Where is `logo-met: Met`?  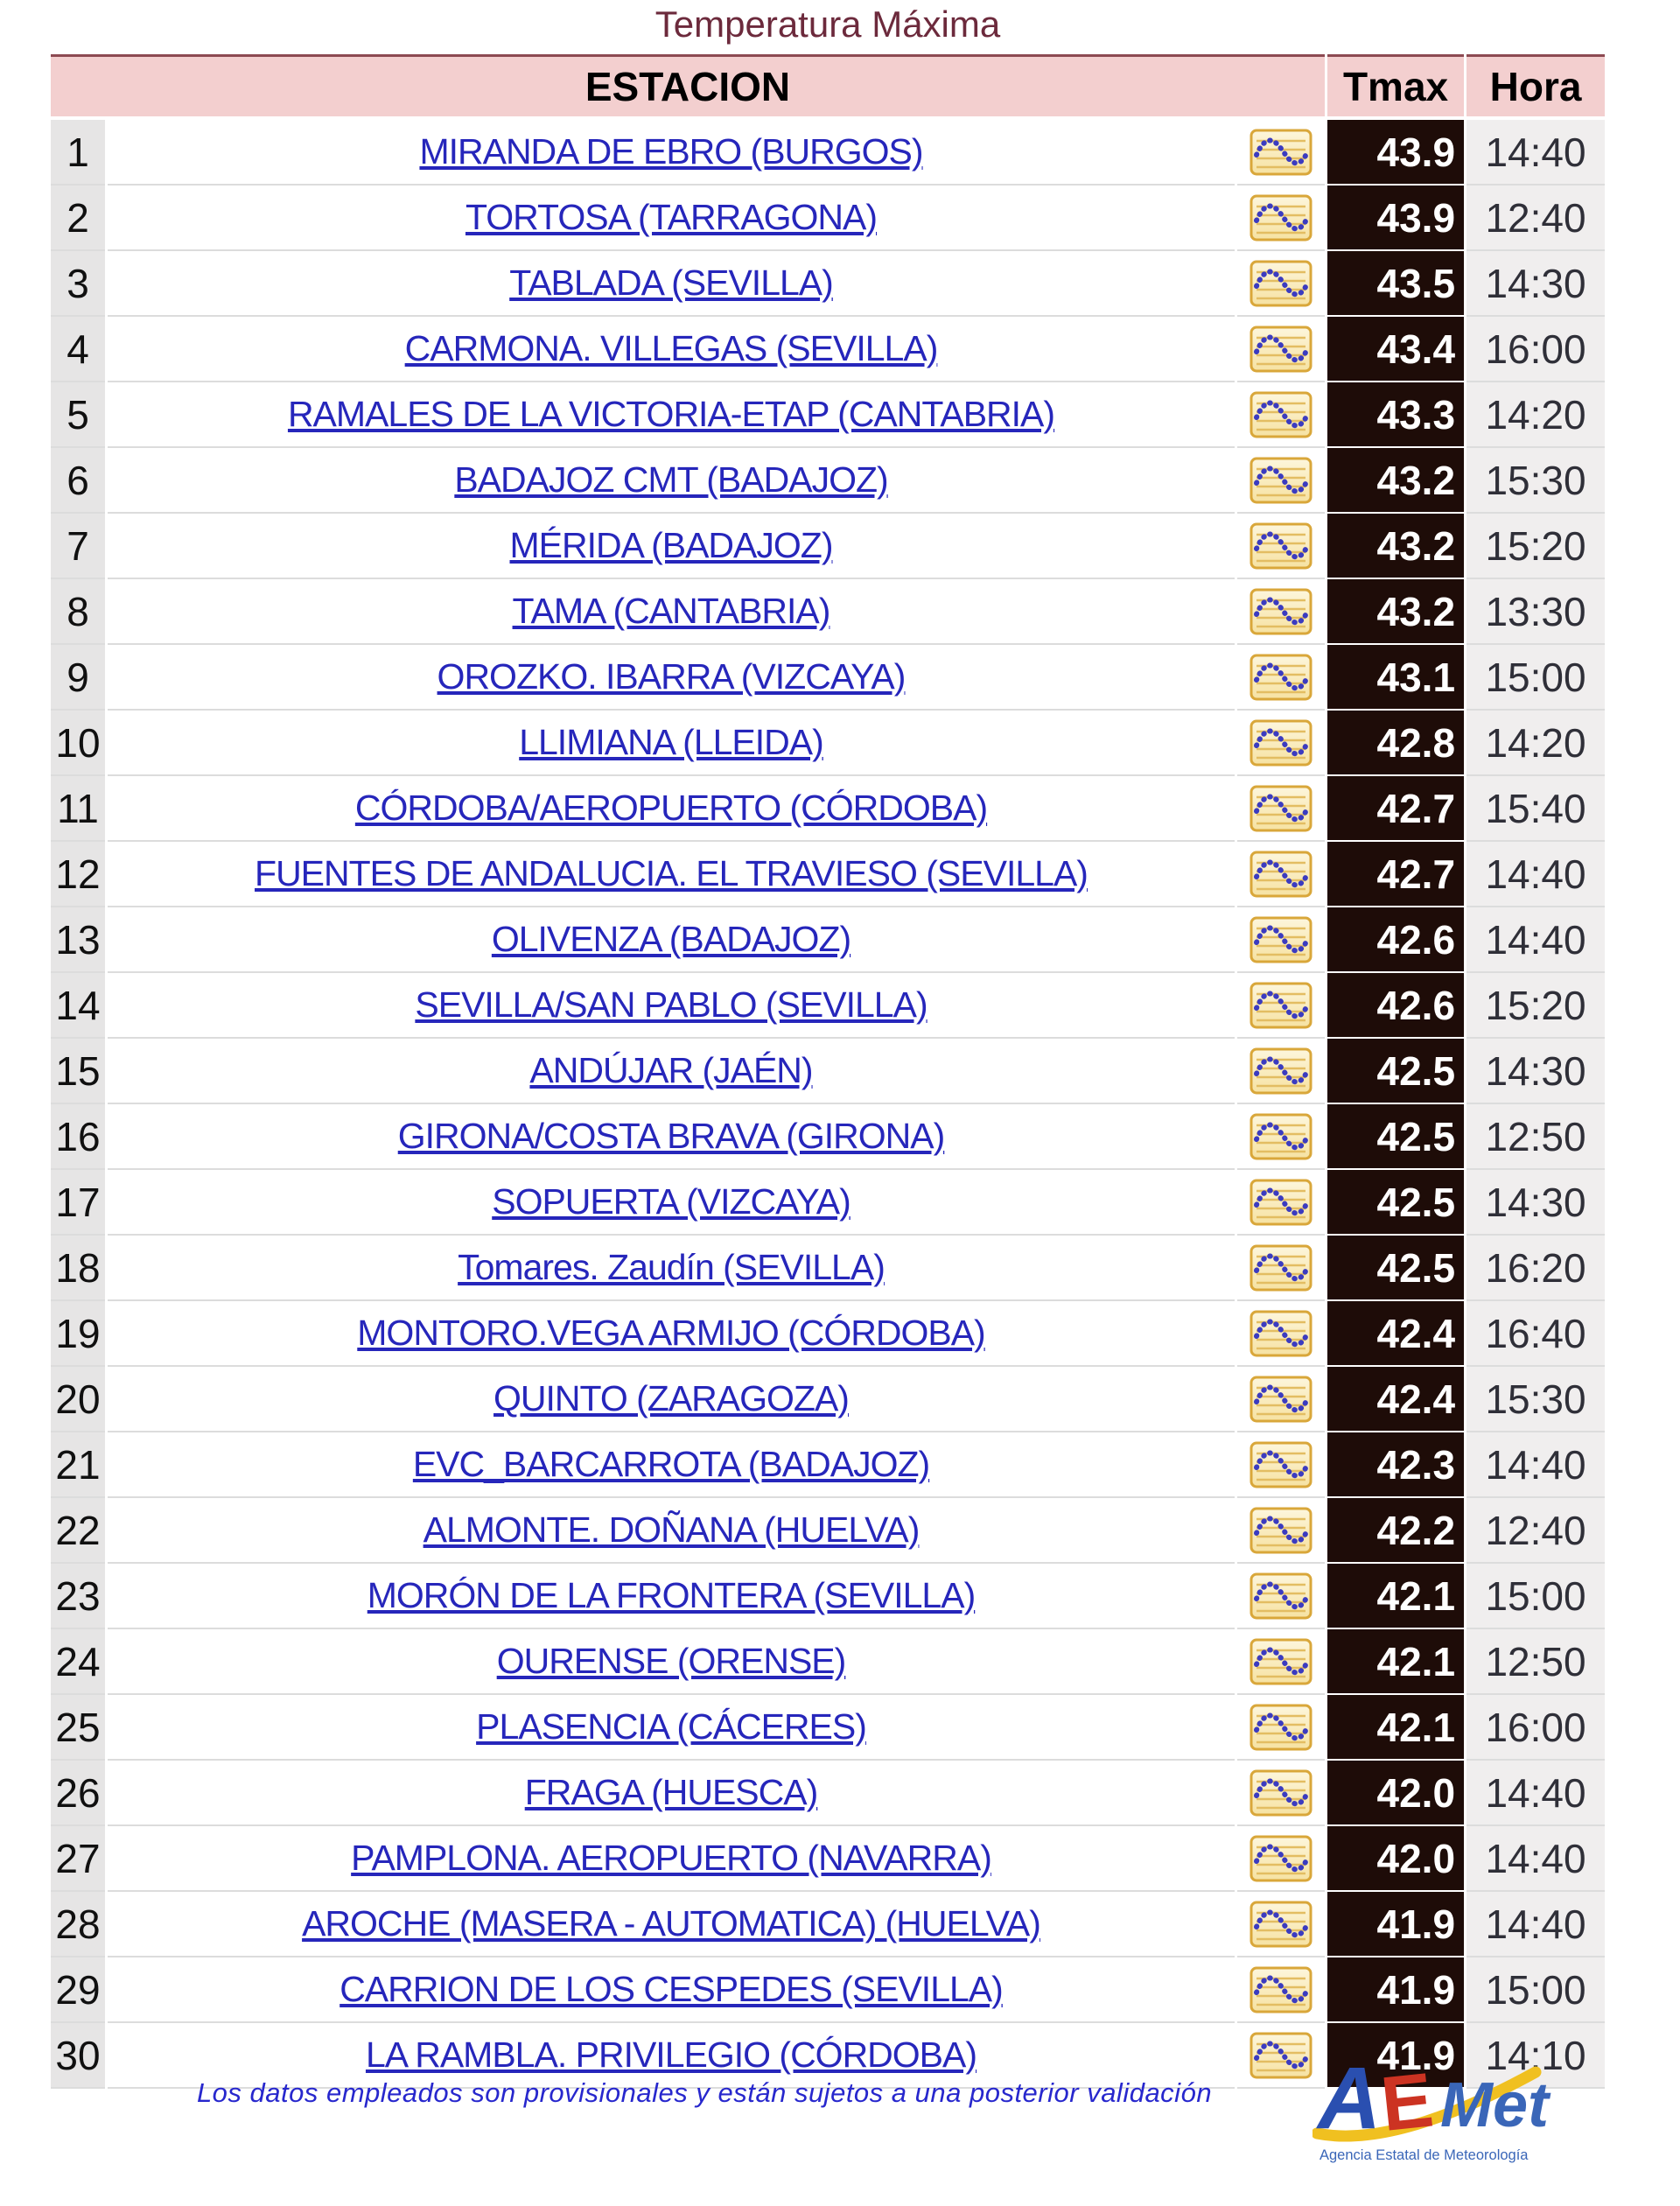
logo-met: Met is located at coordinates (1495, 2105).